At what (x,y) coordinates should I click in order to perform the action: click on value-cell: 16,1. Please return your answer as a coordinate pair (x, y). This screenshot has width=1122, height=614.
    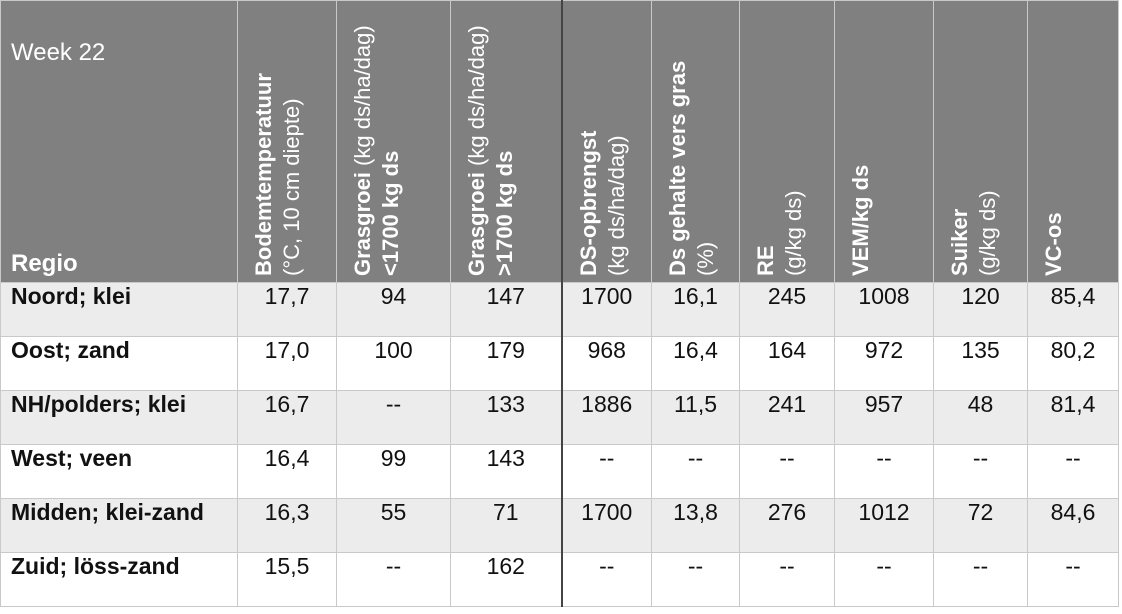
    Looking at the image, I should click on (695, 309).